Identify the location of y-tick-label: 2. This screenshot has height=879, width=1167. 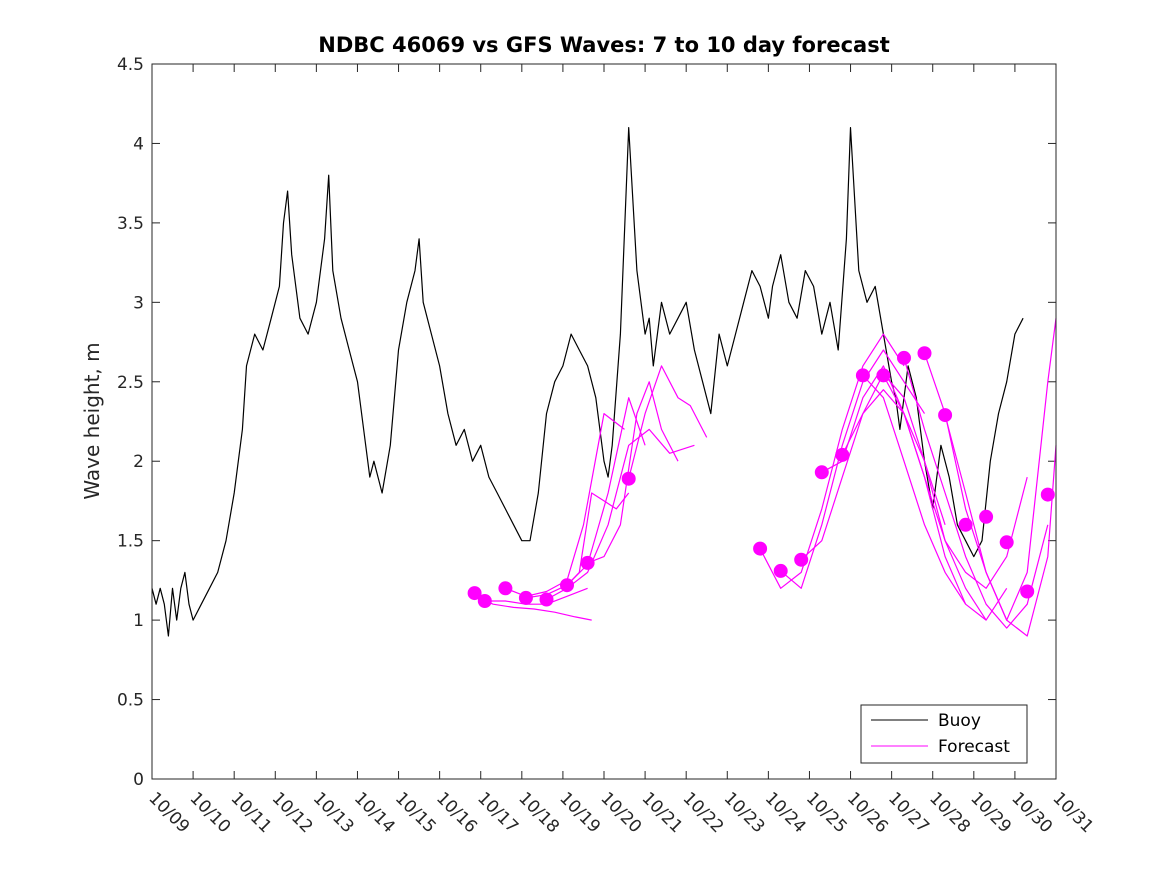
(138, 462).